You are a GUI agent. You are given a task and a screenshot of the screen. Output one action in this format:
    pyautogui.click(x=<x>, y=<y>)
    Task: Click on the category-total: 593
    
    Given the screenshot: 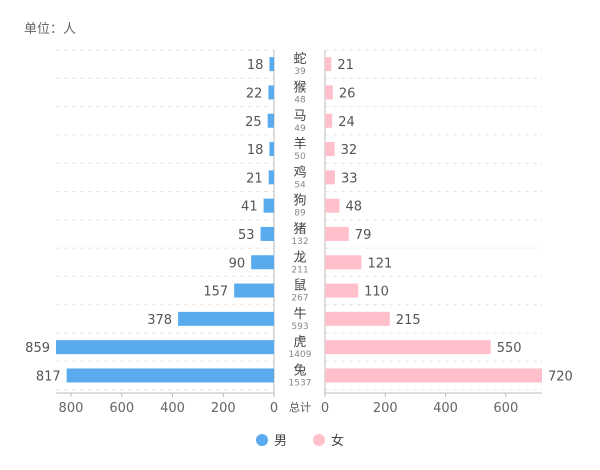 What is the action you would take?
    pyautogui.click(x=299, y=327)
    